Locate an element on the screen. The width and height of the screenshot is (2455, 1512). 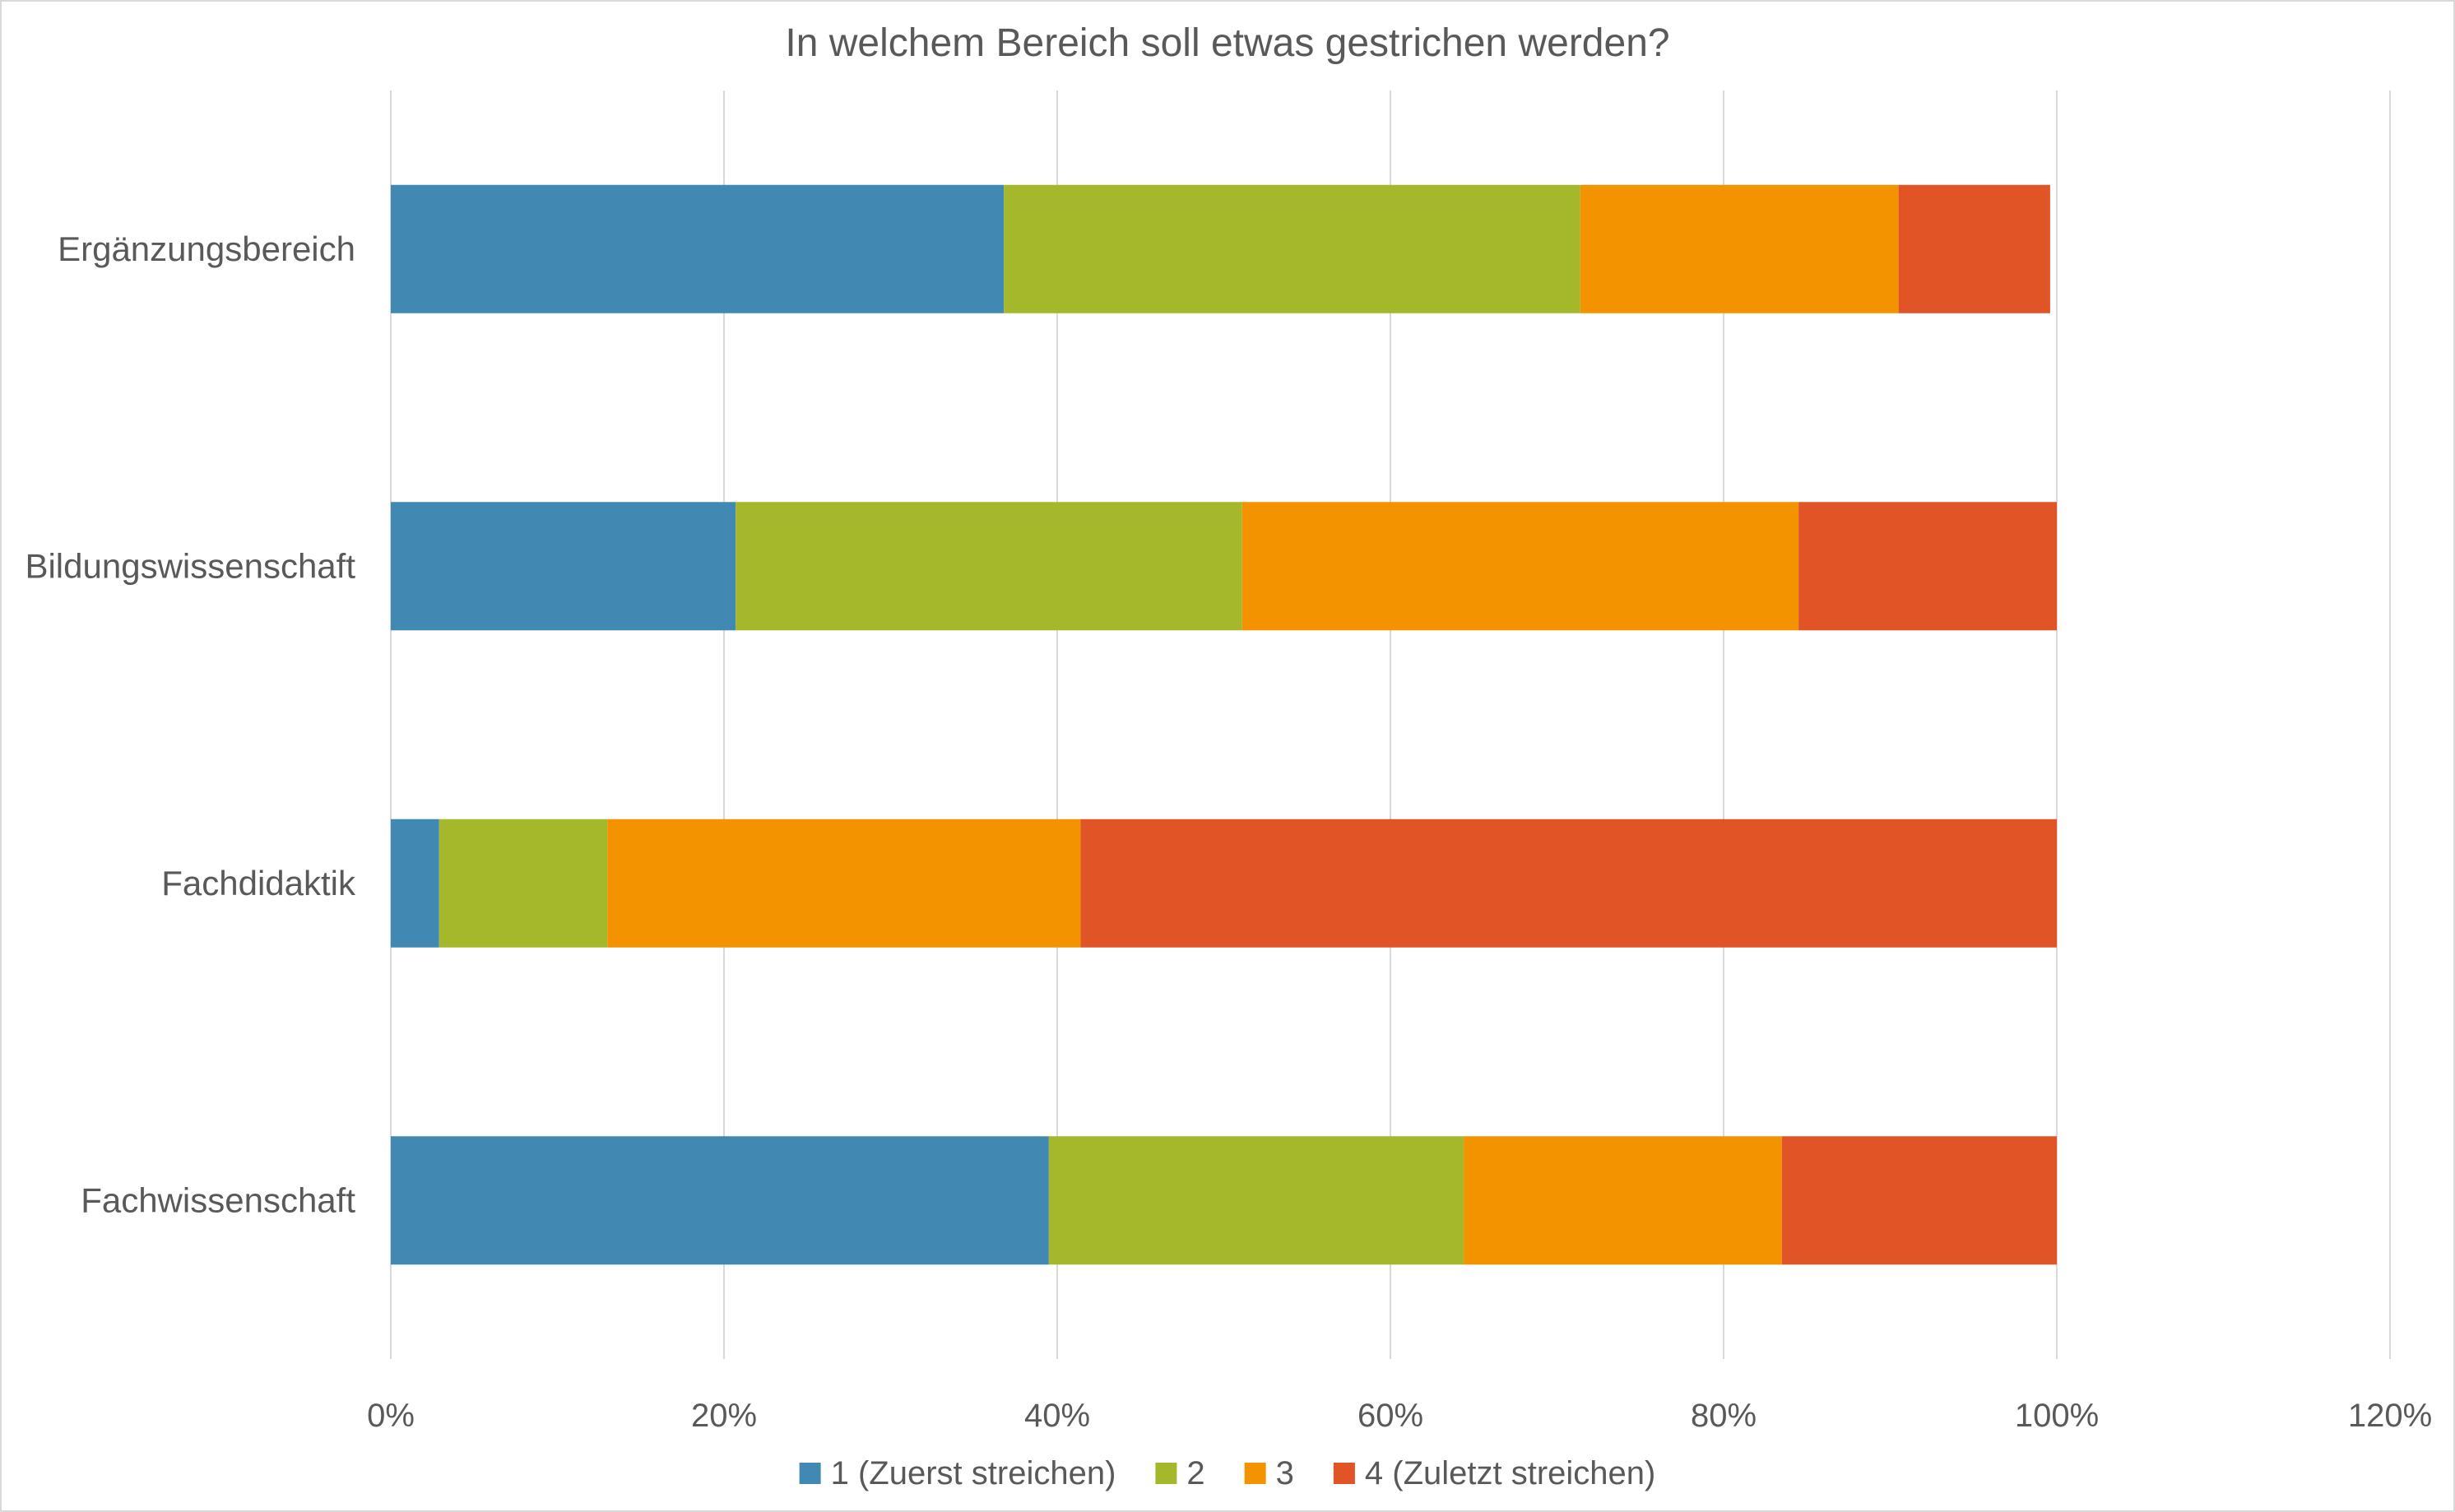
x-tick-label: 20% is located at coordinates (724, 1416).